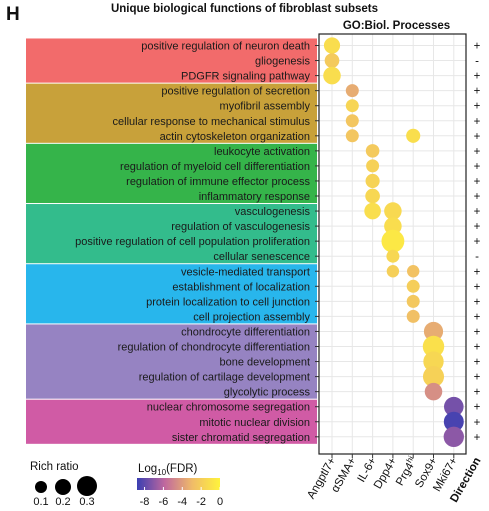 This screenshot has height=511, width=489. Describe the element at coordinates (13, 14) in the screenshot. I see `panel-letter: H` at that location.